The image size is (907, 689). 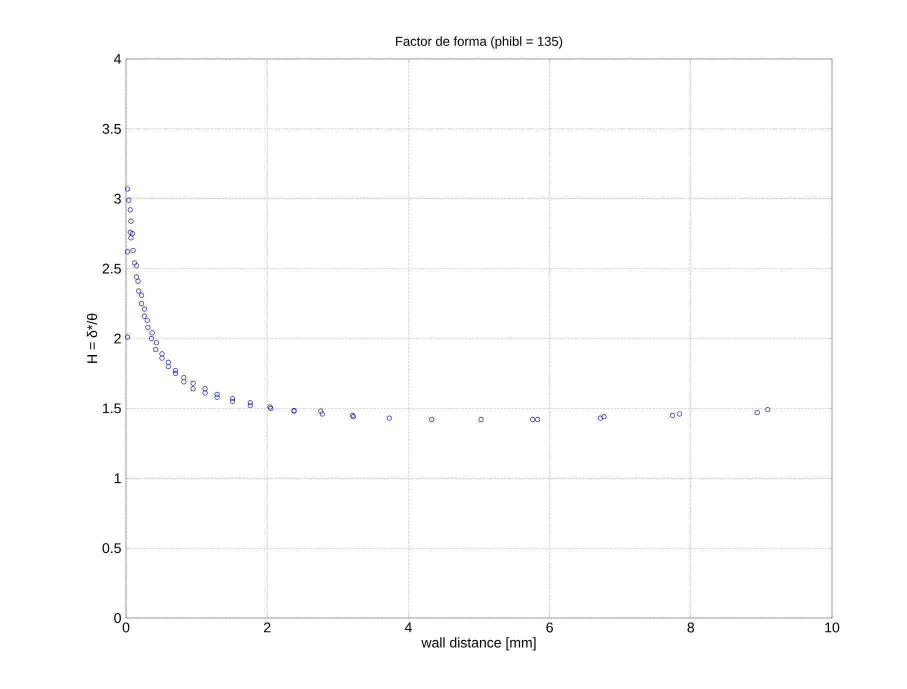 What do you see at coordinates (549, 627) in the screenshot?
I see `x-tick-label: 6` at bounding box center [549, 627].